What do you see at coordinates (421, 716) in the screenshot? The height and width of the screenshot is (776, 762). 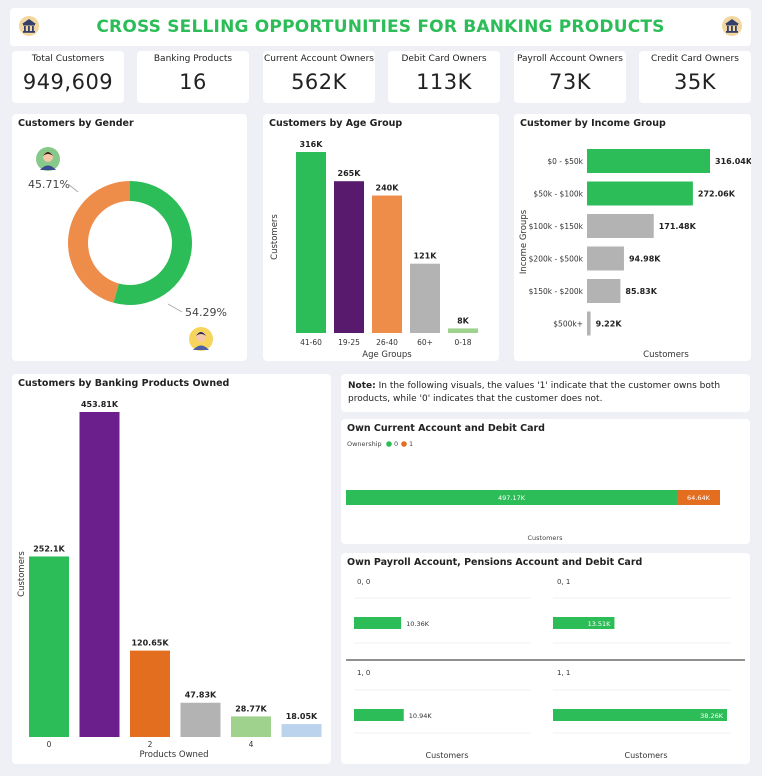 I see `data-label: 10.94K` at bounding box center [421, 716].